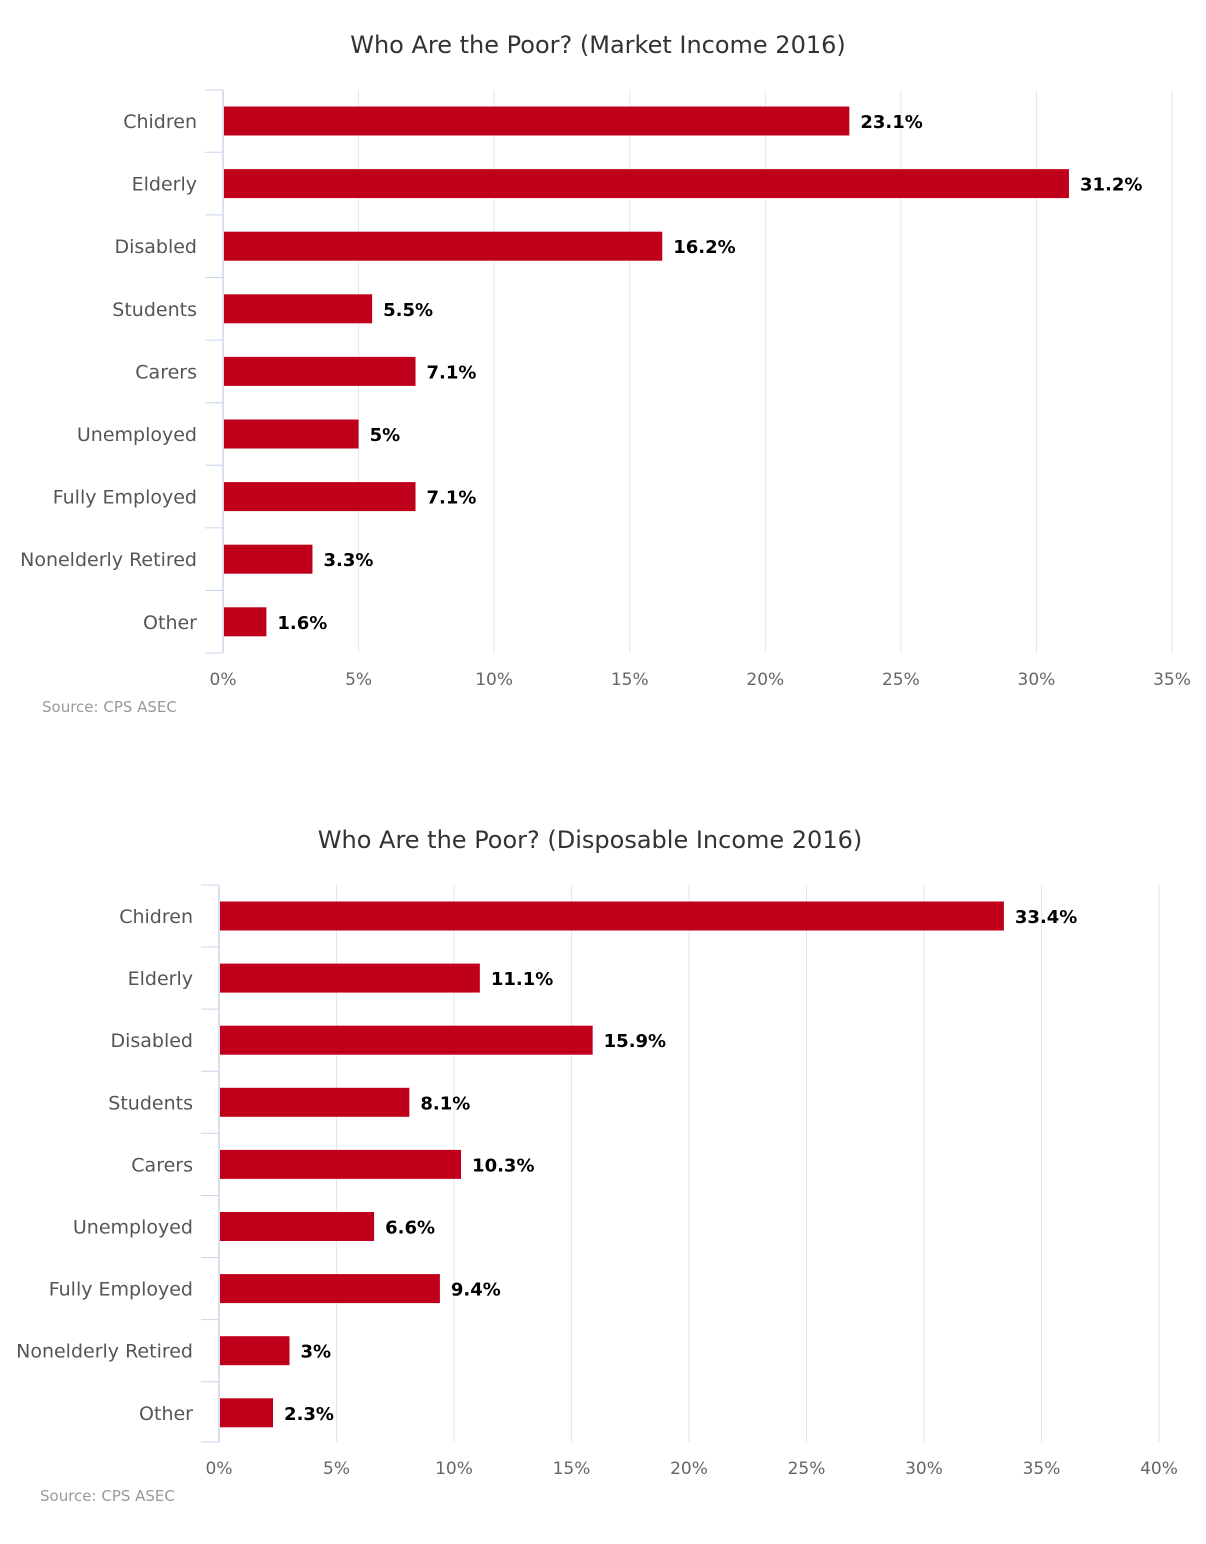 The height and width of the screenshot is (1544, 1206). Describe the element at coordinates (522, 979) in the screenshot. I see `data-label: 11.1%` at that location.